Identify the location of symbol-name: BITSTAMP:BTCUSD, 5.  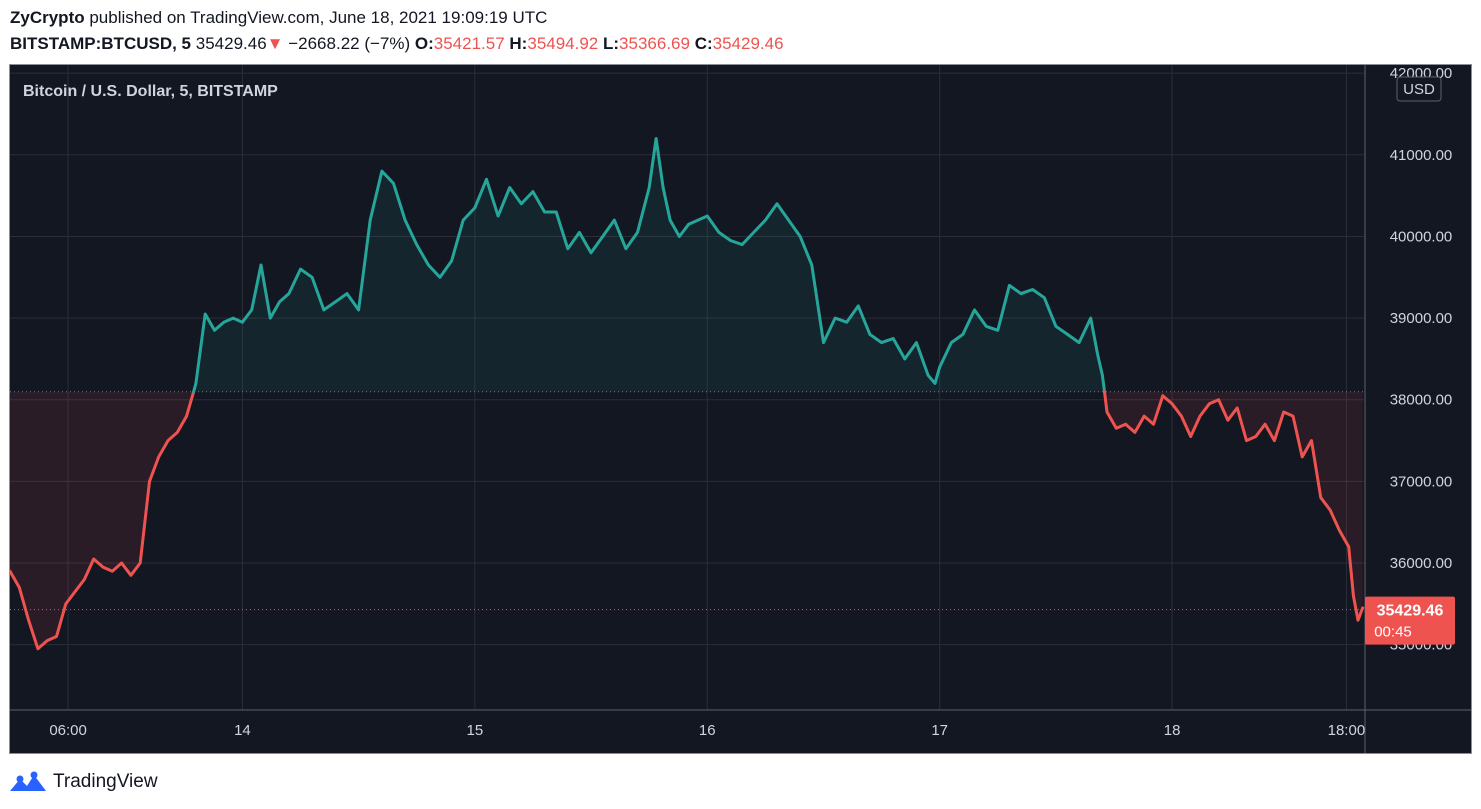
(101, 43).